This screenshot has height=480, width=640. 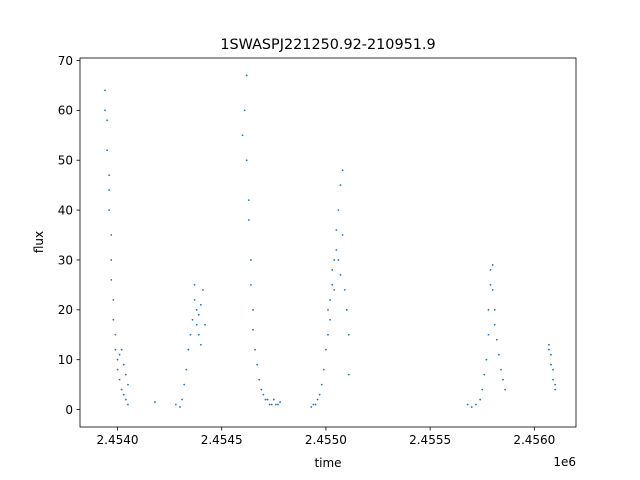 What do you see at coordinates (534, 440) in the screenshot?
I see `x-tick-label: 2.4560` at bounding box center [534, 440].